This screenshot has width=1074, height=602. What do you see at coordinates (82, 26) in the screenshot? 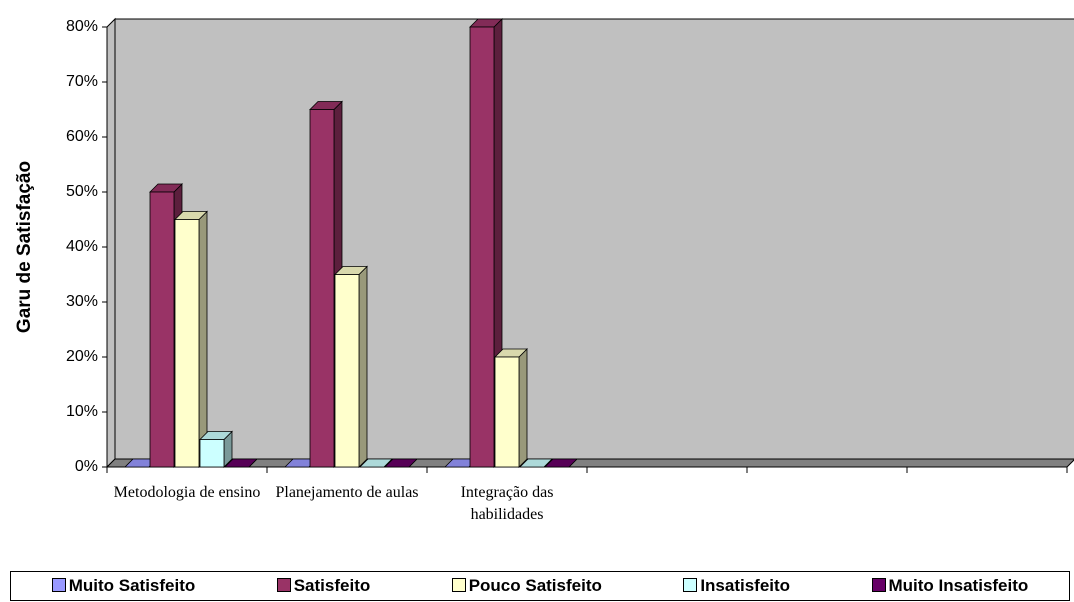
I see `y-tick-label: 80%` at bounding box center [82, 26].